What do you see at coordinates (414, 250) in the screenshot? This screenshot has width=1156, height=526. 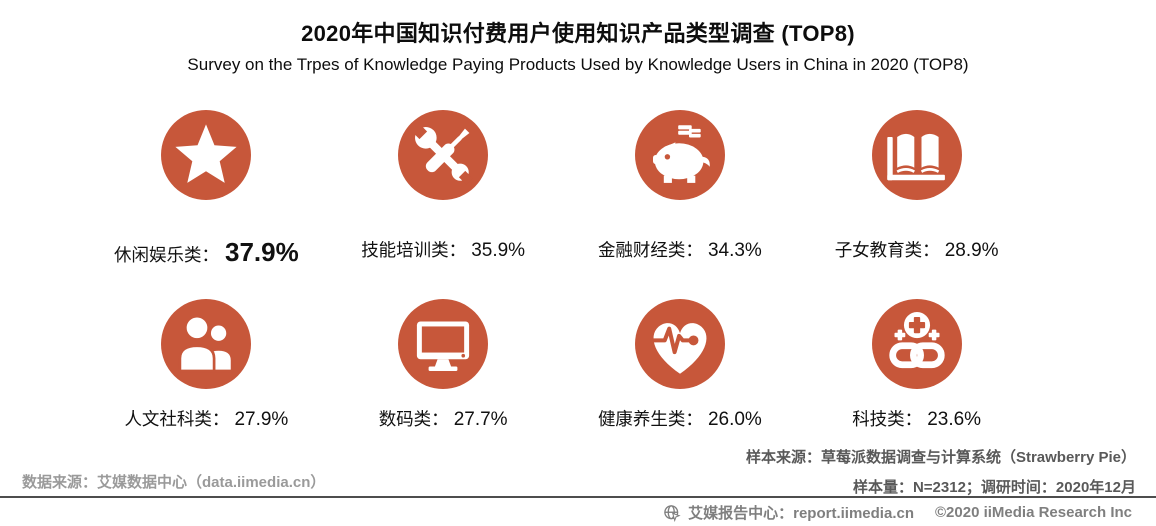 I see `category-name: 技能培训类：` at bounding box center [414, 250].